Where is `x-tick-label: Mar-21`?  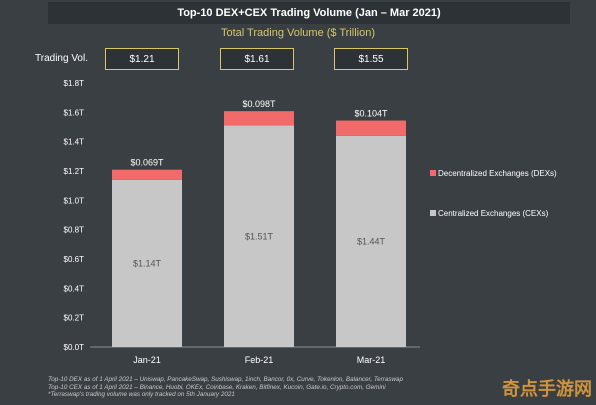 x-tick-label: Mar-21 is located at coordinates (371, 360).